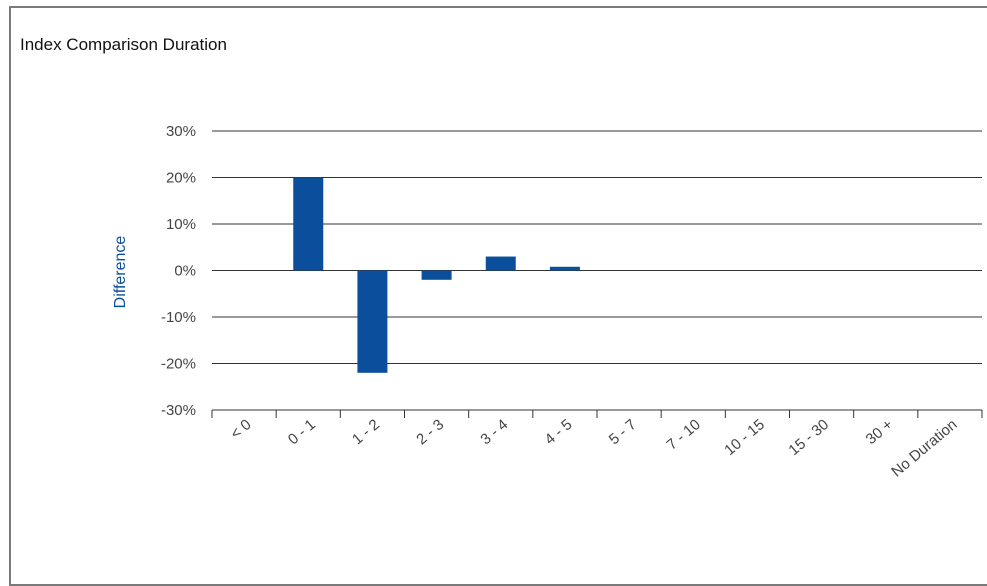  Describe the element at coordinates (240, 429) in the screenshot. I see `x-tick-label: < 0` at that location.